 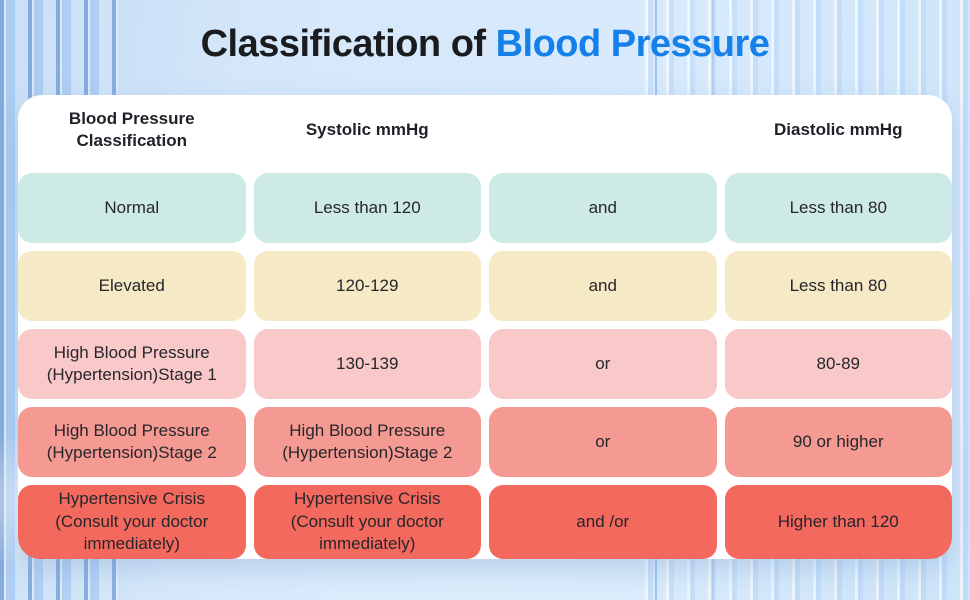 What do you see at coordinates (367, 129) in the screenshot?
I see `col-header-systolic: Systolic mmHg` at bounding box center [367, 129].